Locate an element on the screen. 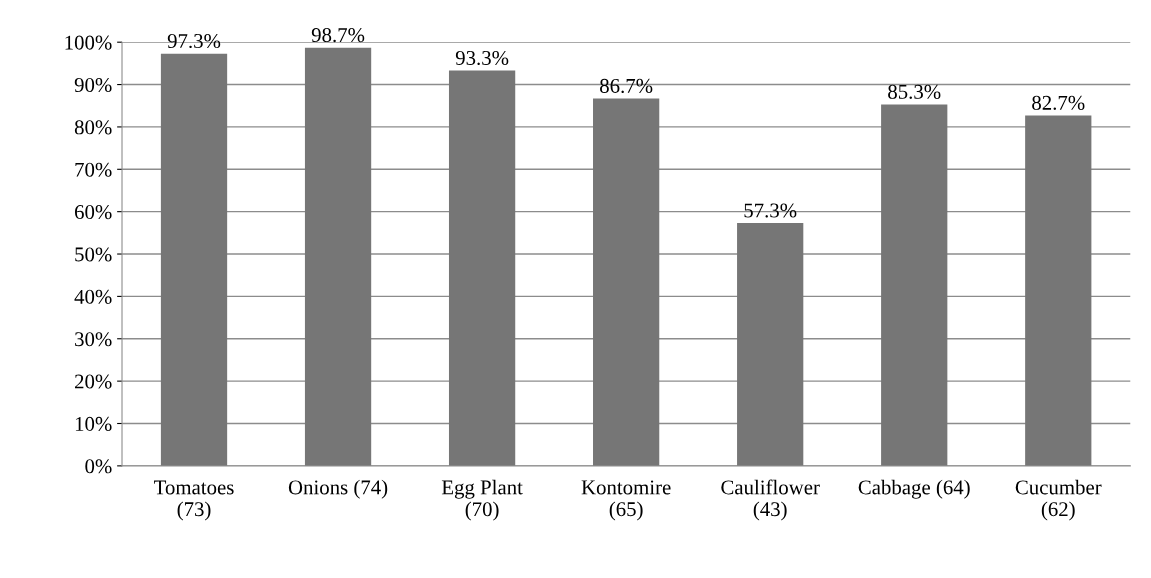  y-tick-label: 90% is located at coordinates (93, 85).